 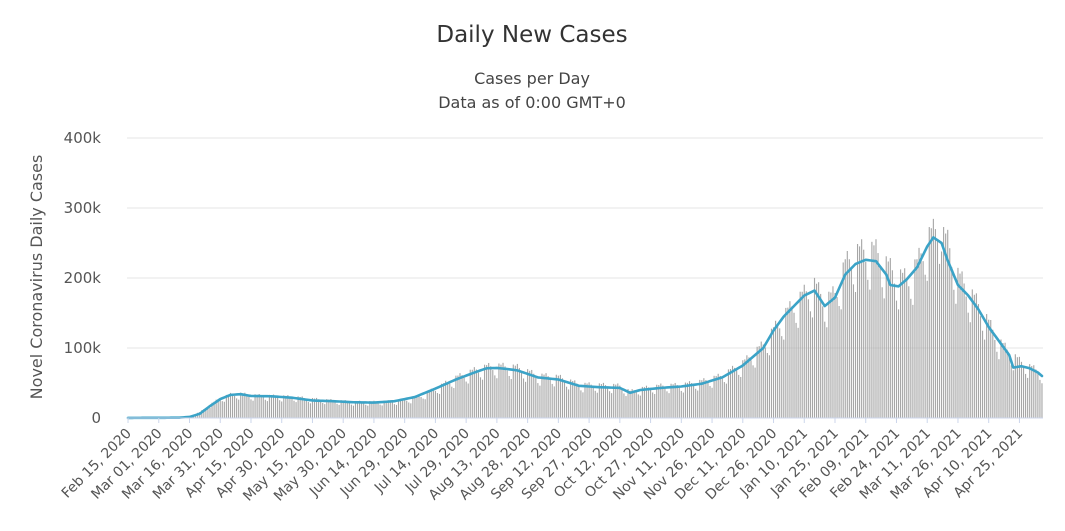 What do you see at coordinates (532, 102) in the screenshot?
I see `chart-subtitle-line-2: Data as of 0:00 GMT+0` at bounding box center [532, 102].